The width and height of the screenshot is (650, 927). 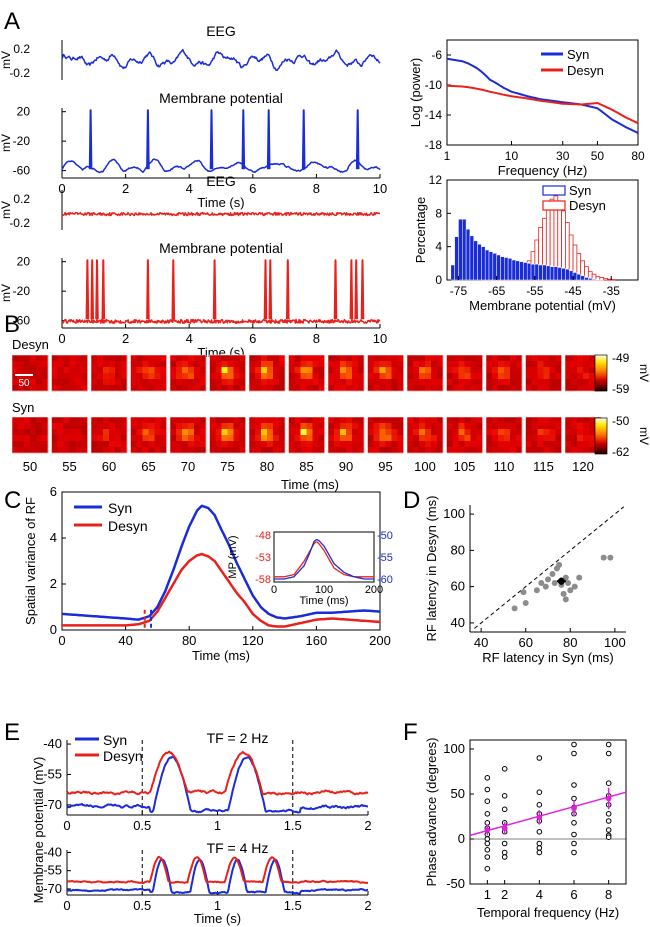 I want to click on y-axis-label: RF latency in Desyn (ms), so click(x=431, y=569).